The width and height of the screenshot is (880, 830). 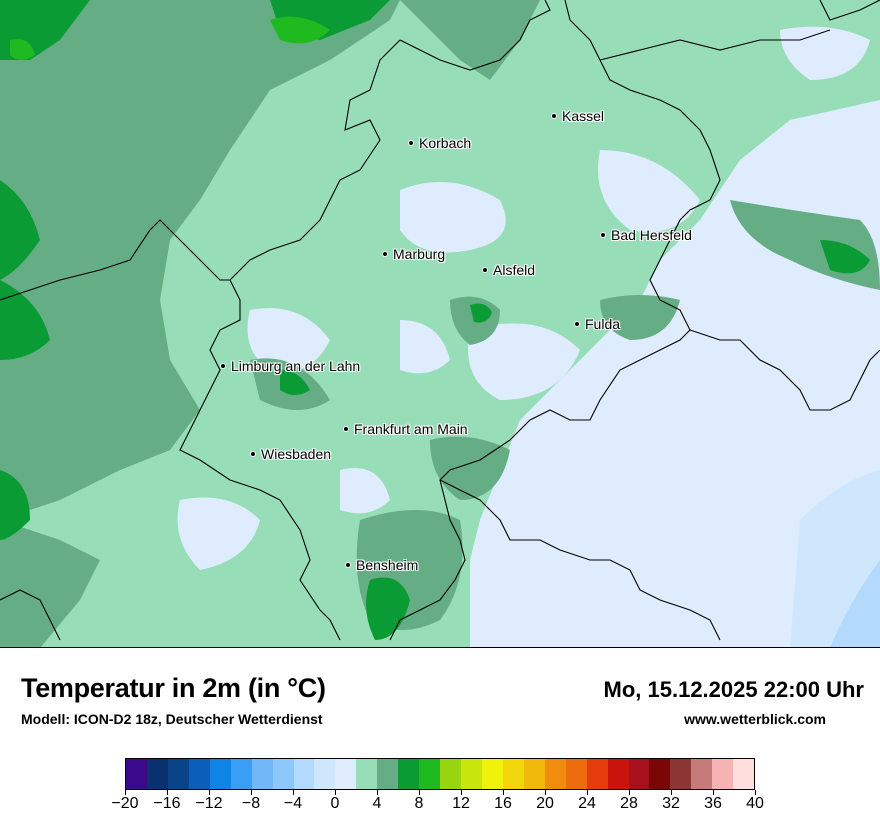 What do you see at coordinates (293, 803) in the screenshot?
I see `legend-tick-label: −4` at bounding box center [293, 803].